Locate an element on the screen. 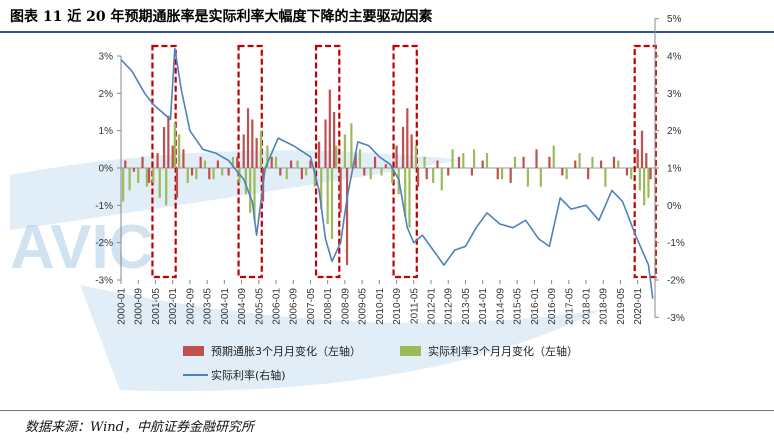  x-axis-tick-label: 2007-05 is located at coordinates (311, 306).